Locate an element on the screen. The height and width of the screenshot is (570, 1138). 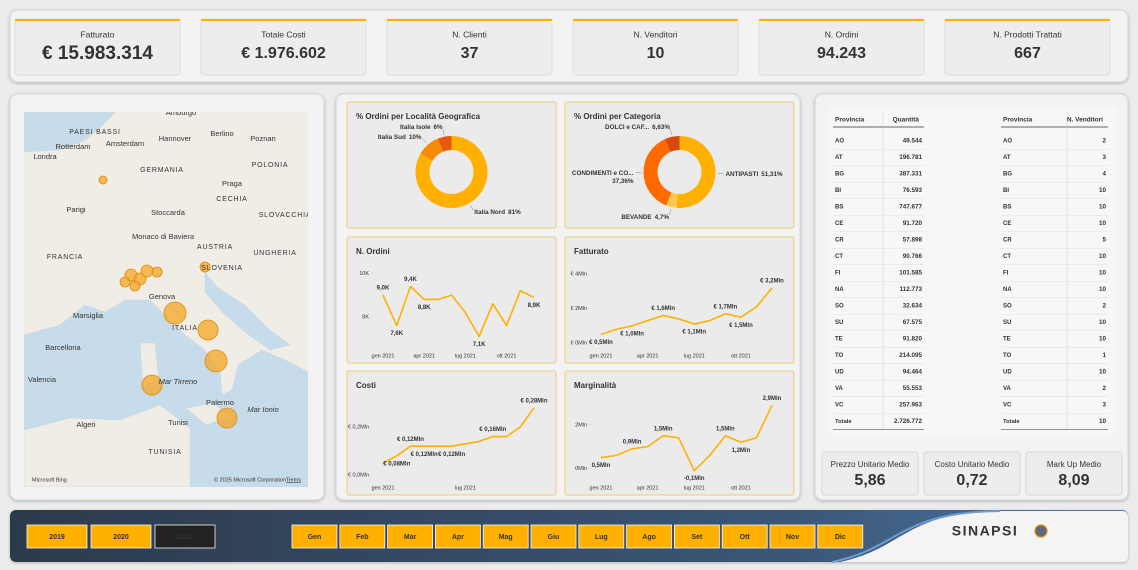
data-label: € 1,7Mln is located at coordinates (726, 307).